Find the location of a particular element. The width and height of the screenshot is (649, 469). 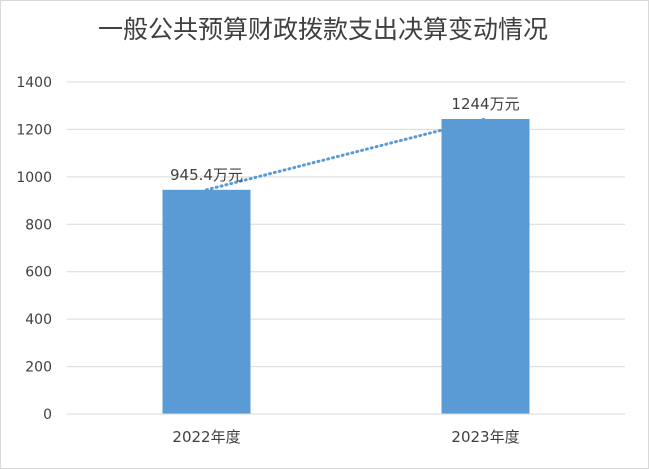

x-tick-label: 2023年度 is located at coordinates (485, 437).